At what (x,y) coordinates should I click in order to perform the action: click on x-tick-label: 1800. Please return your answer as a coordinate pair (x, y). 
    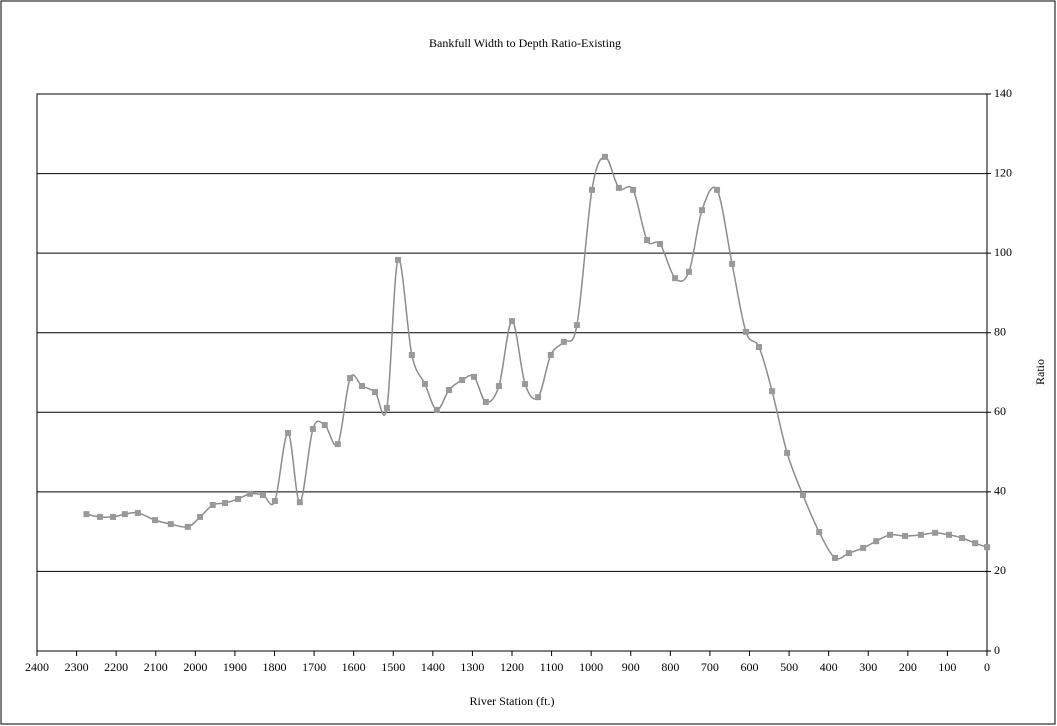
    Looking at the image, I should click on (275, 667).